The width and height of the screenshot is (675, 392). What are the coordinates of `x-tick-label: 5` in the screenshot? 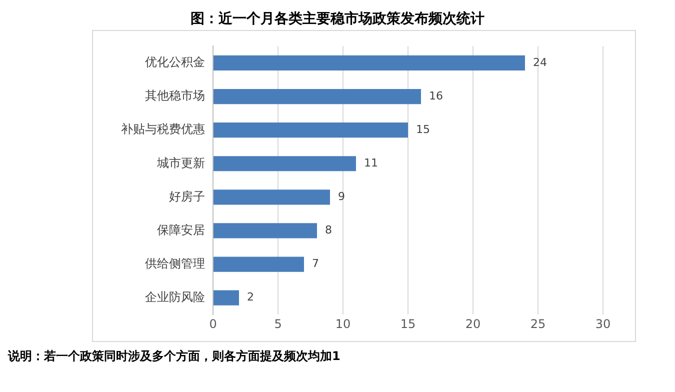 It's located at (278, 323).